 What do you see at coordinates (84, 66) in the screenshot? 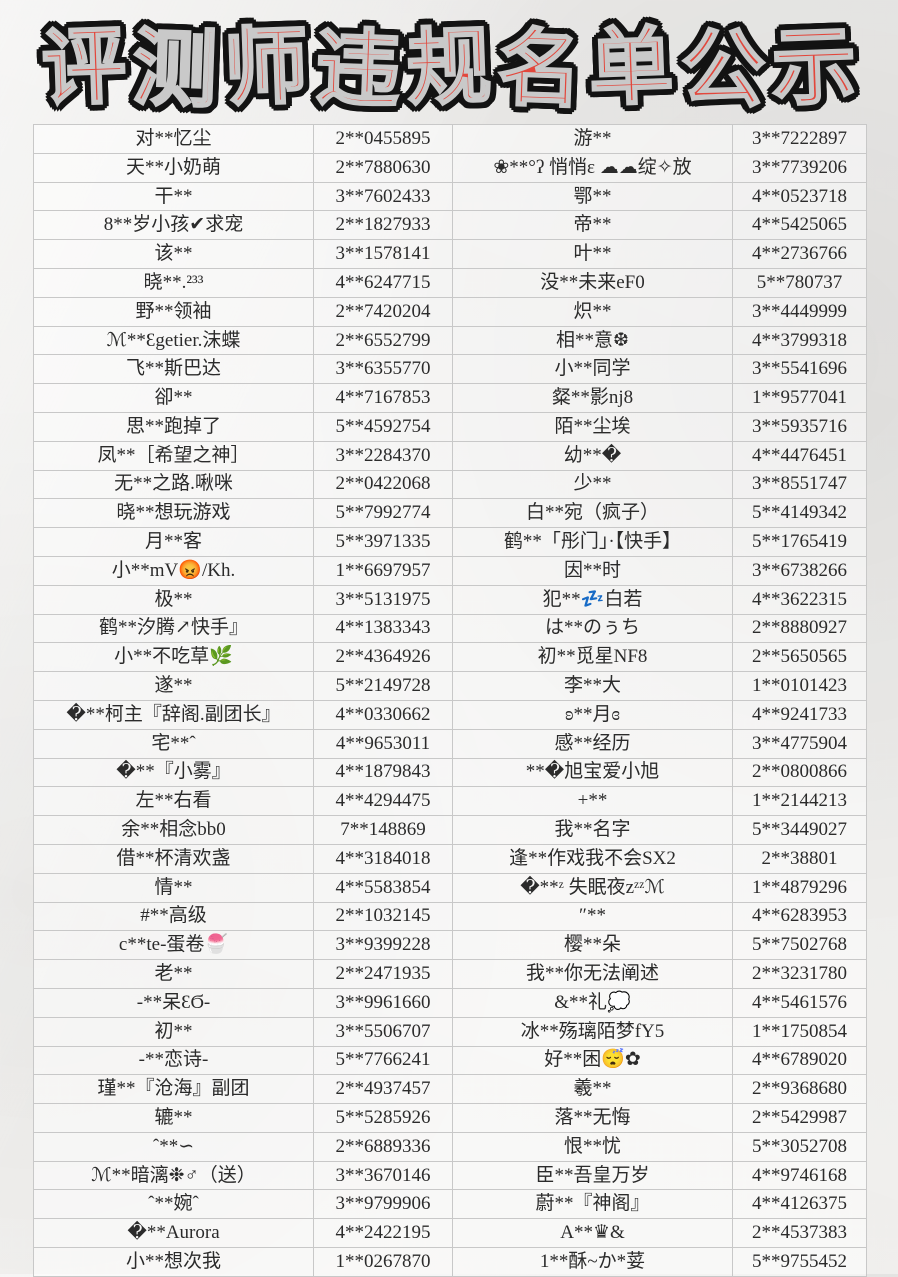
I see `title-char: 评` at bounding box center [84, 66].